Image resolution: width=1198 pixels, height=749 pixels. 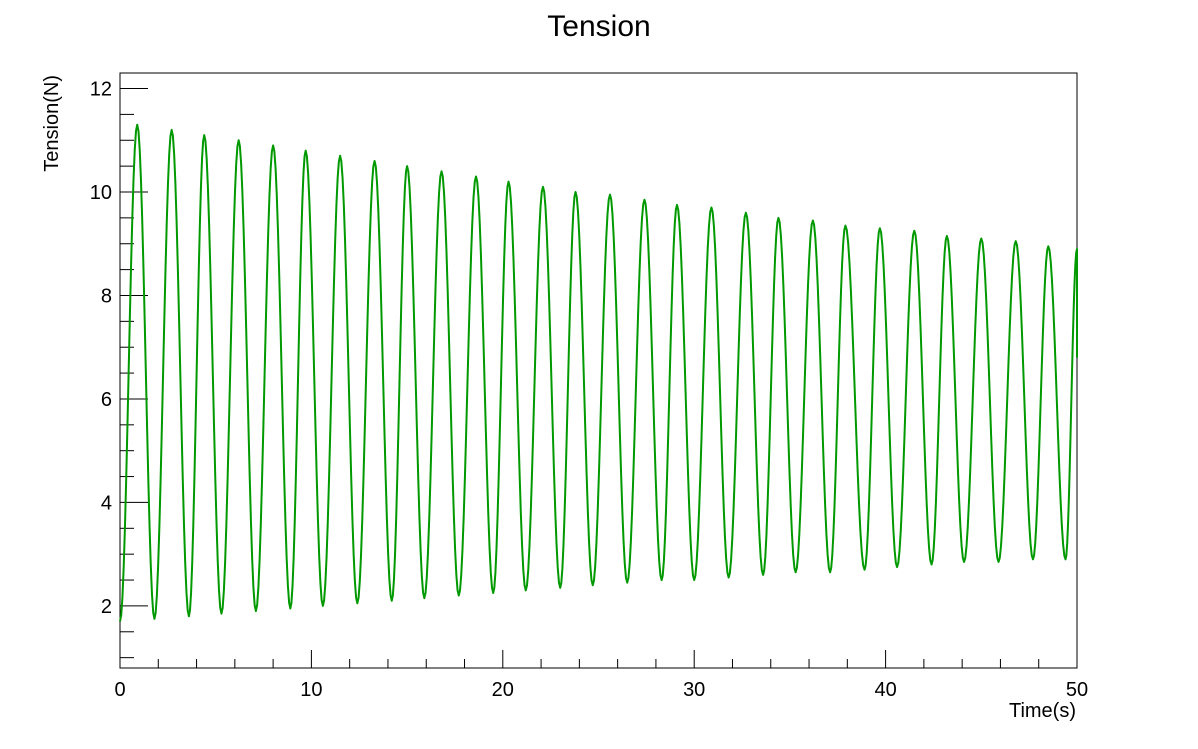 What do you see at coordinates (311, 690) in the screenshot?
I see `x-tick-label: 10` at bounding box center [311, 690].